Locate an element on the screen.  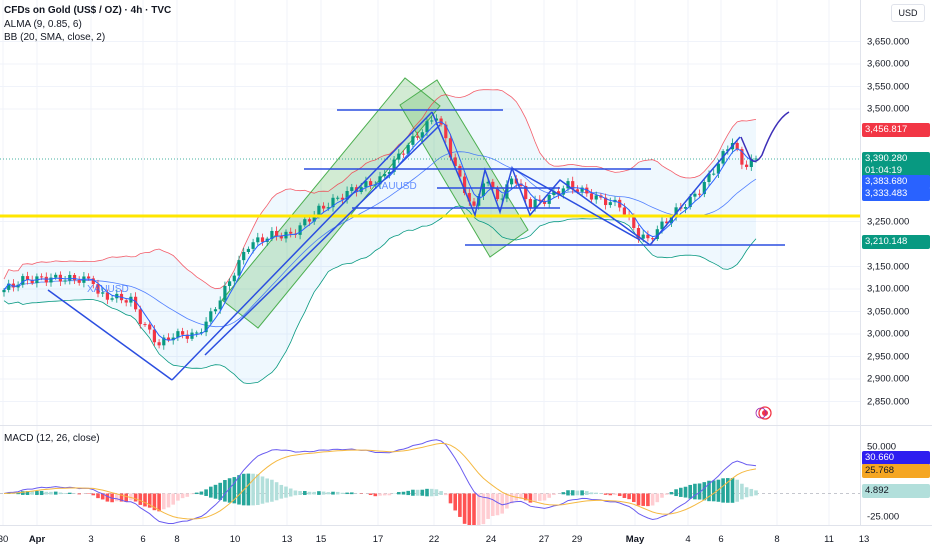
pane-separator is located at coordinates (466, 425).